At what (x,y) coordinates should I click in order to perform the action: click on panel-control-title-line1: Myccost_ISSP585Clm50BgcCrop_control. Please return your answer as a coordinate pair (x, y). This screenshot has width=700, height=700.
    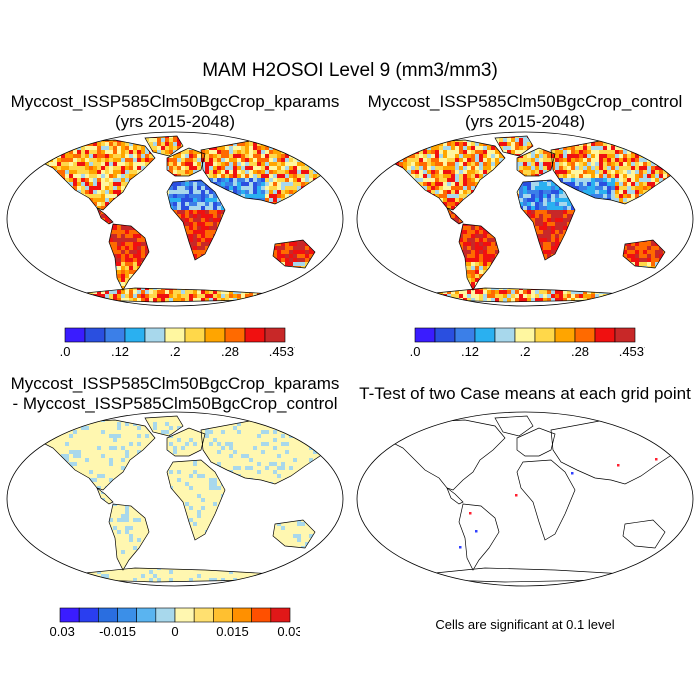
    Looking at the image, I should click on (525, 101).